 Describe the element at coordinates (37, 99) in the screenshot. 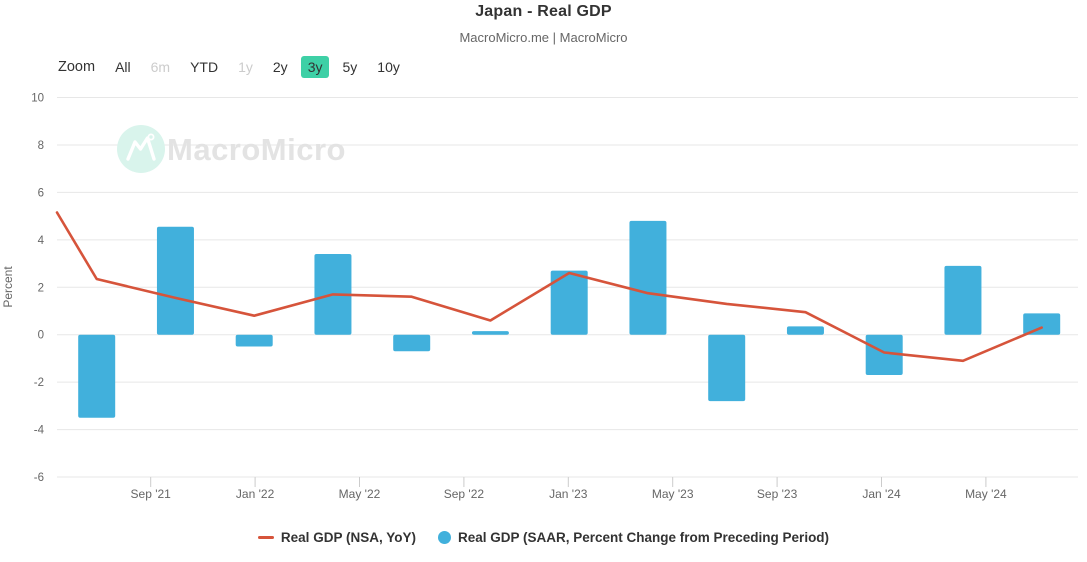

I see `y-axis-tick-label: 10` at that location.